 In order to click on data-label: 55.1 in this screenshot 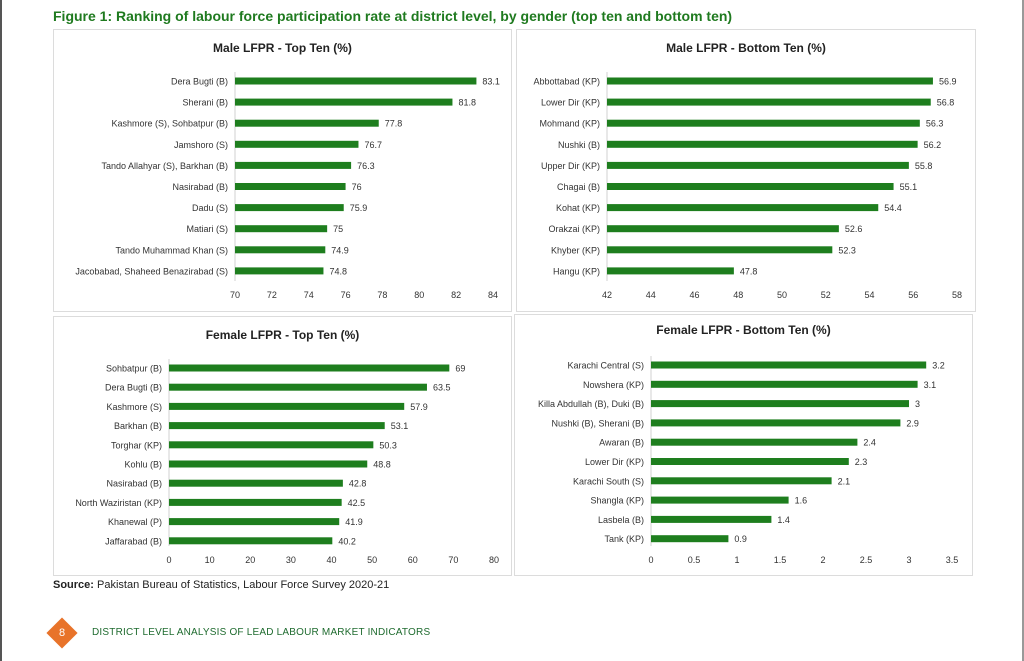, I will do `click(909, 187)`.